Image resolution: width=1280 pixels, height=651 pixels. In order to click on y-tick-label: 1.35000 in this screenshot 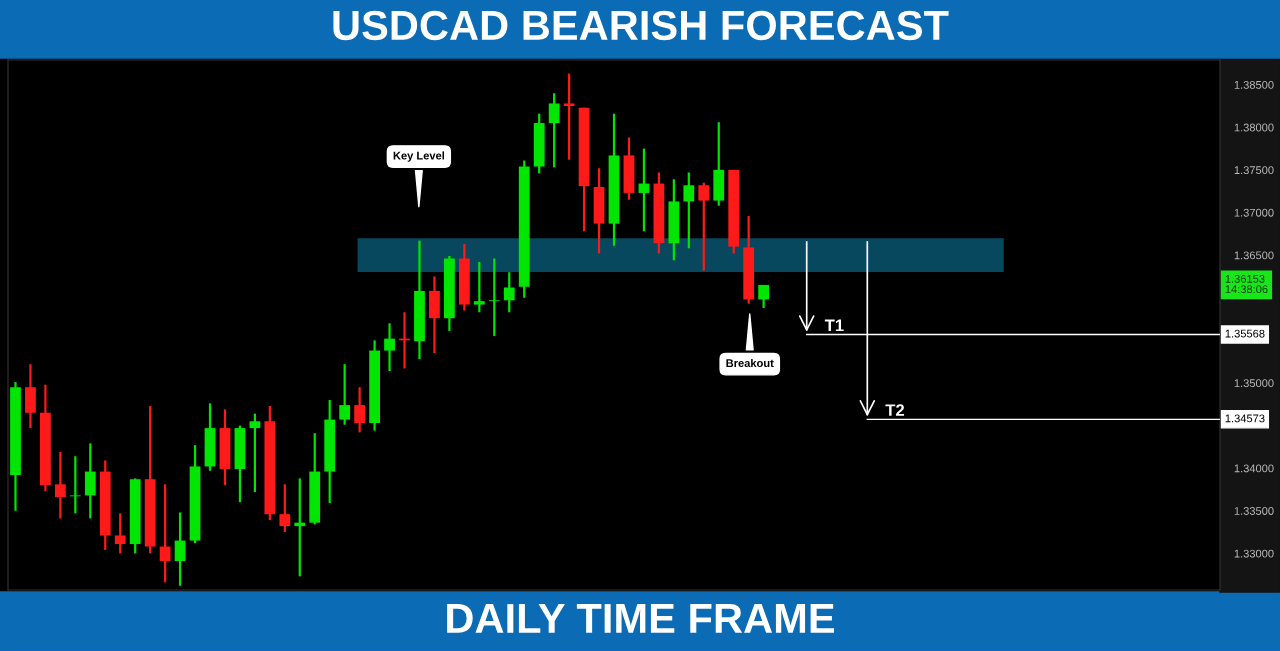, I will do `click(1254, 383)`.